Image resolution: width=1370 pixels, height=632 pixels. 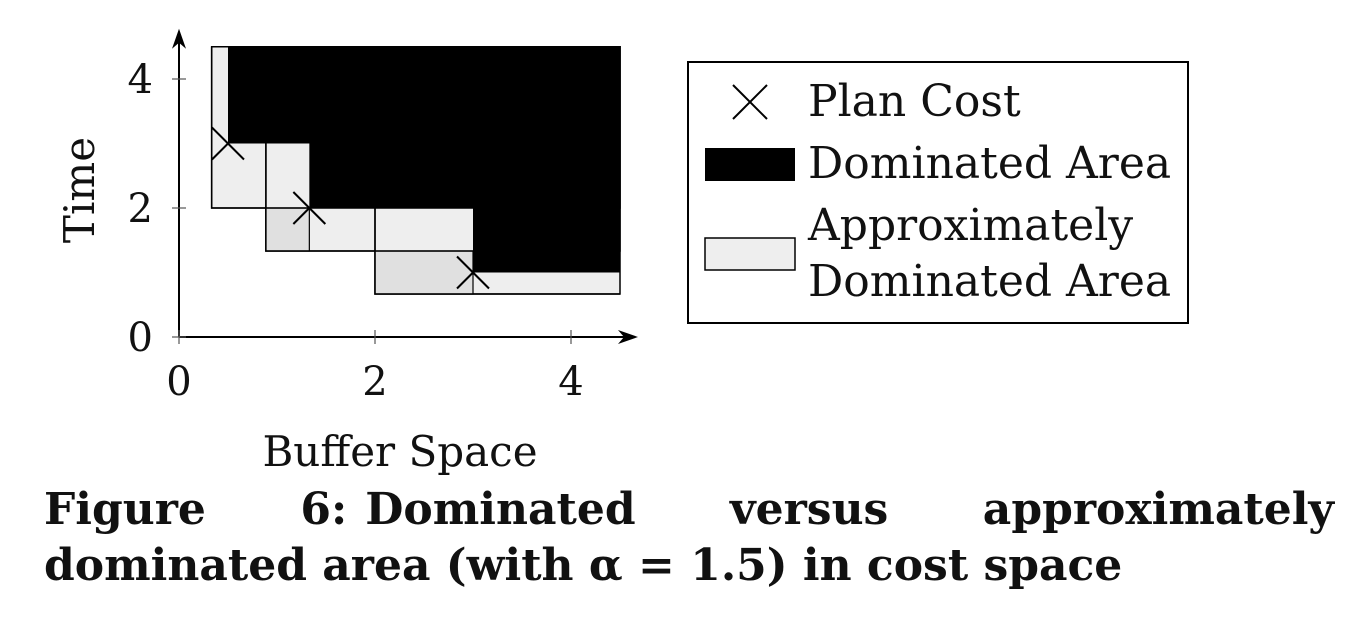 What do you see at coordinates (989, 281) in the screenshot?
I see `legend-label-approx-line2: Dominated Area` at bounding box center [989, 281].